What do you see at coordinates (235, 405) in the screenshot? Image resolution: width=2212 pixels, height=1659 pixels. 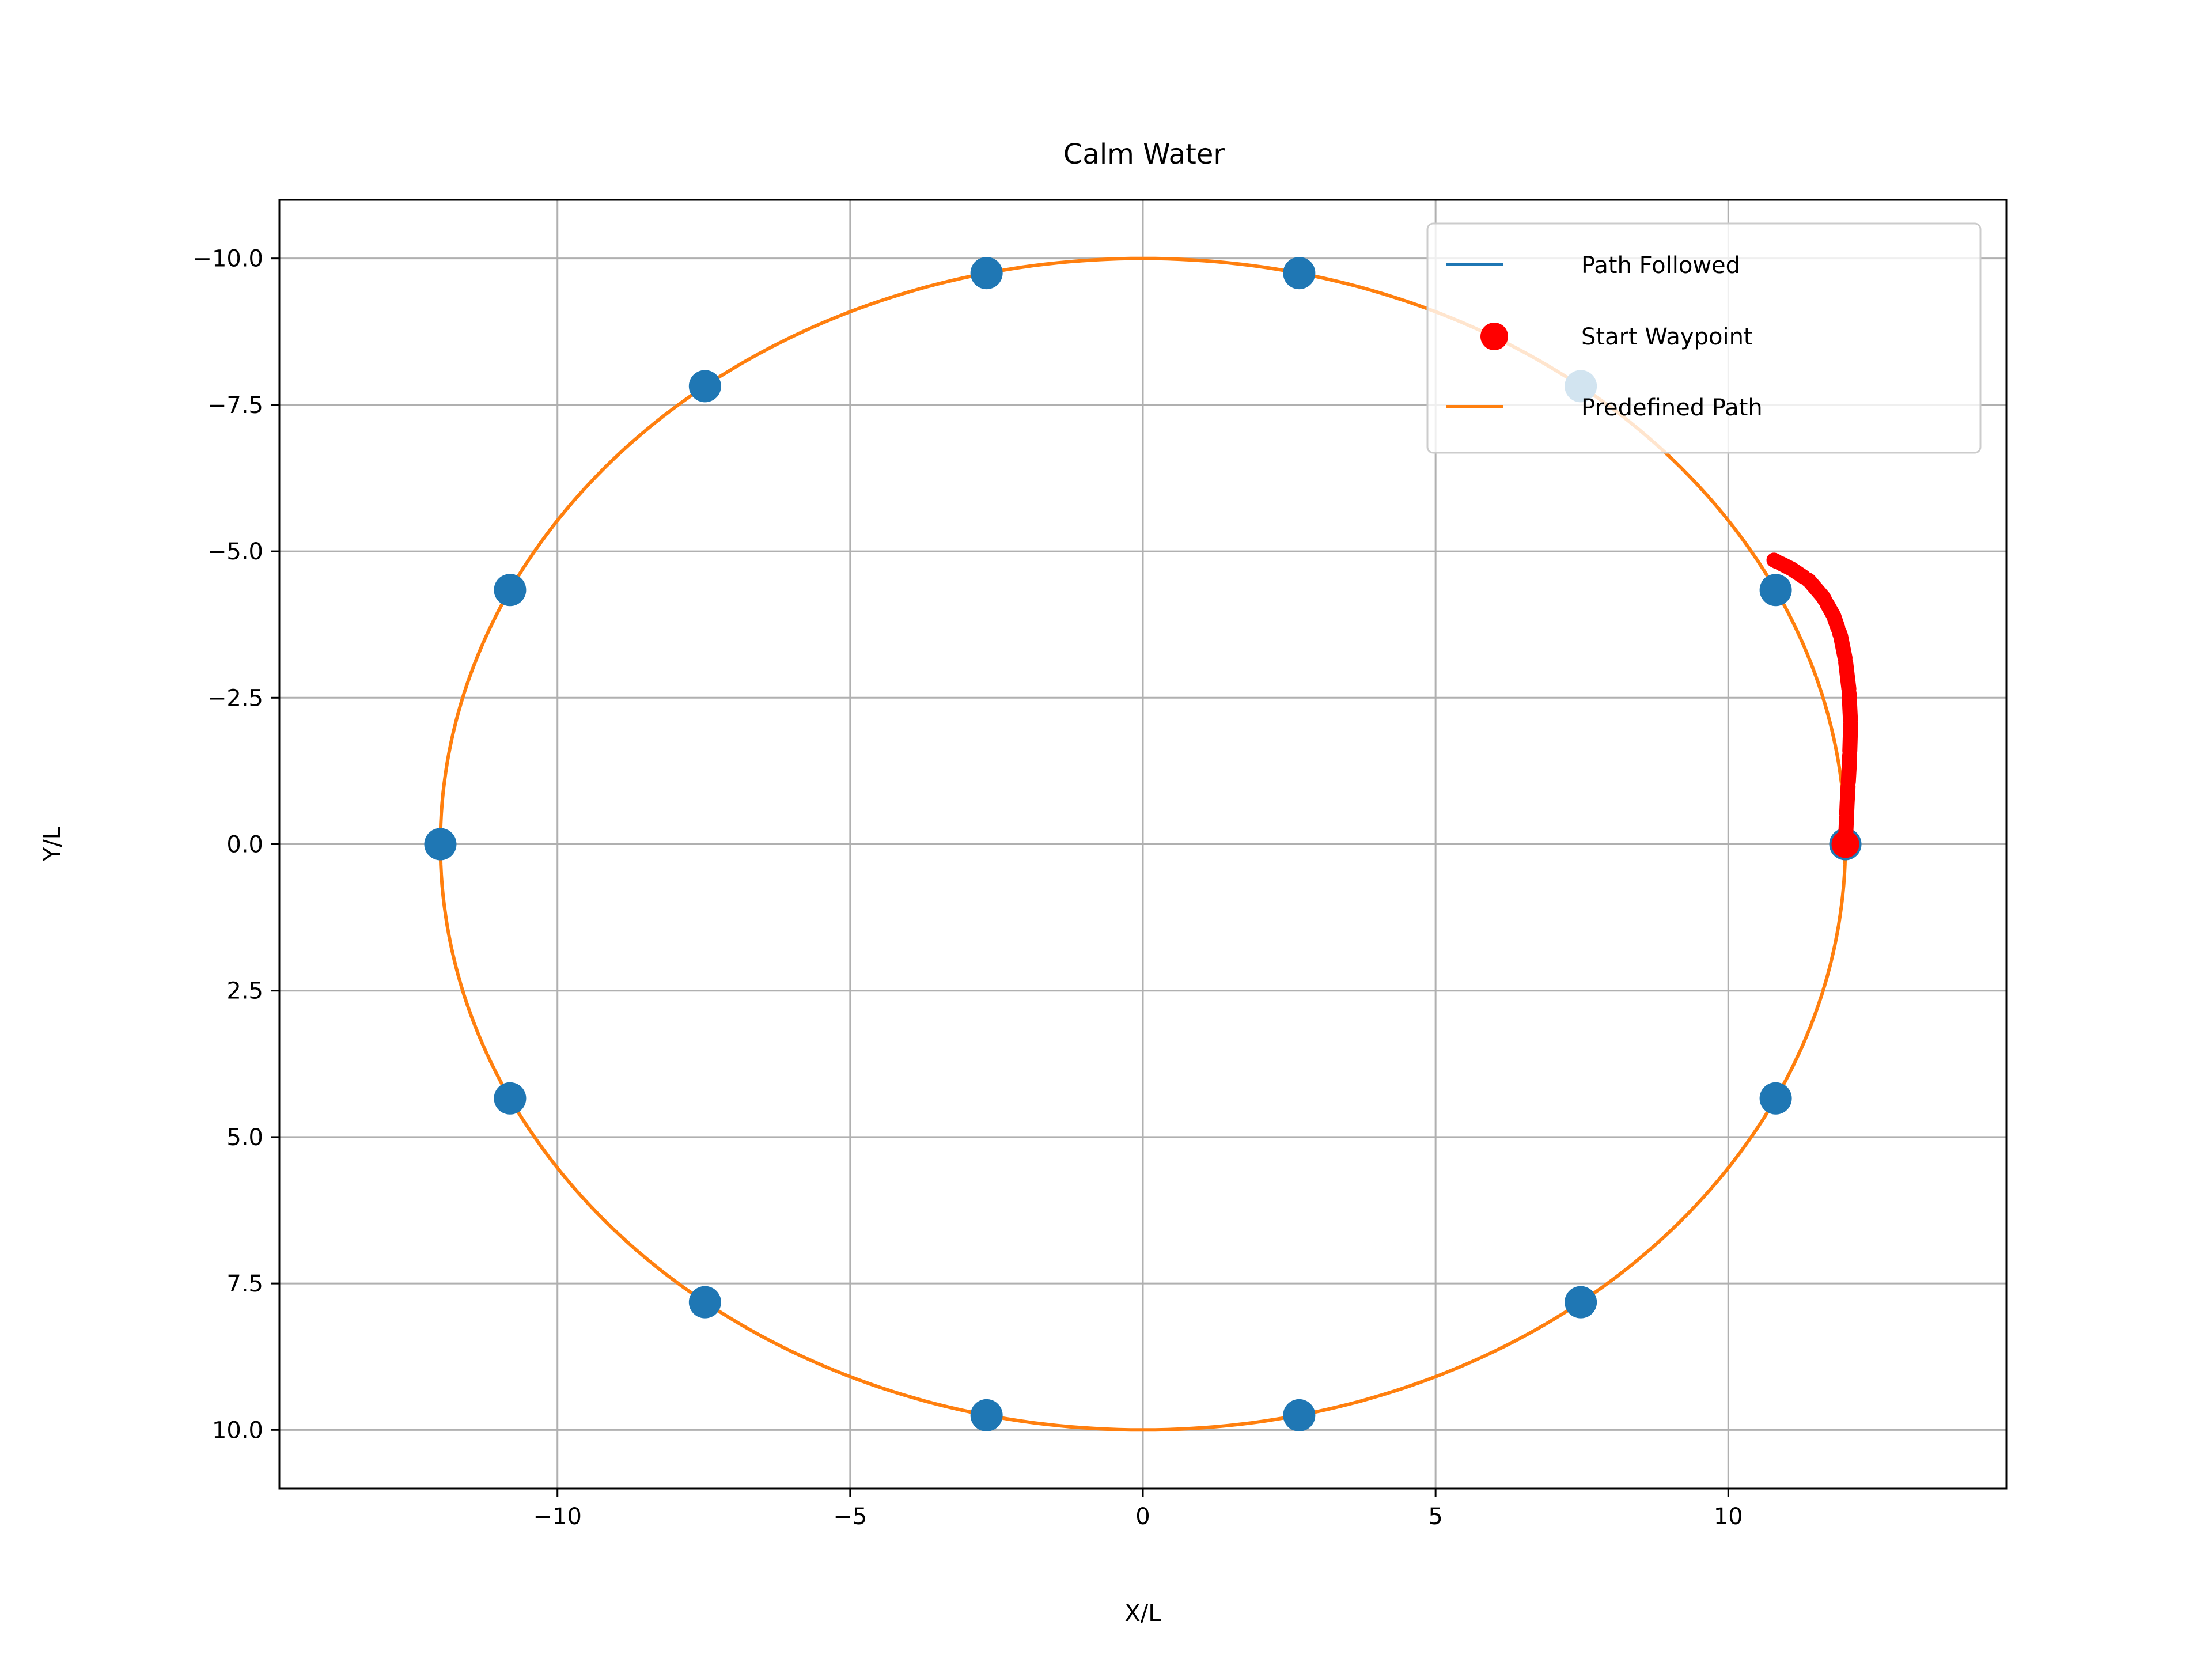 I see `y-tick-label: −7.5` at bounding box center [235, 405].